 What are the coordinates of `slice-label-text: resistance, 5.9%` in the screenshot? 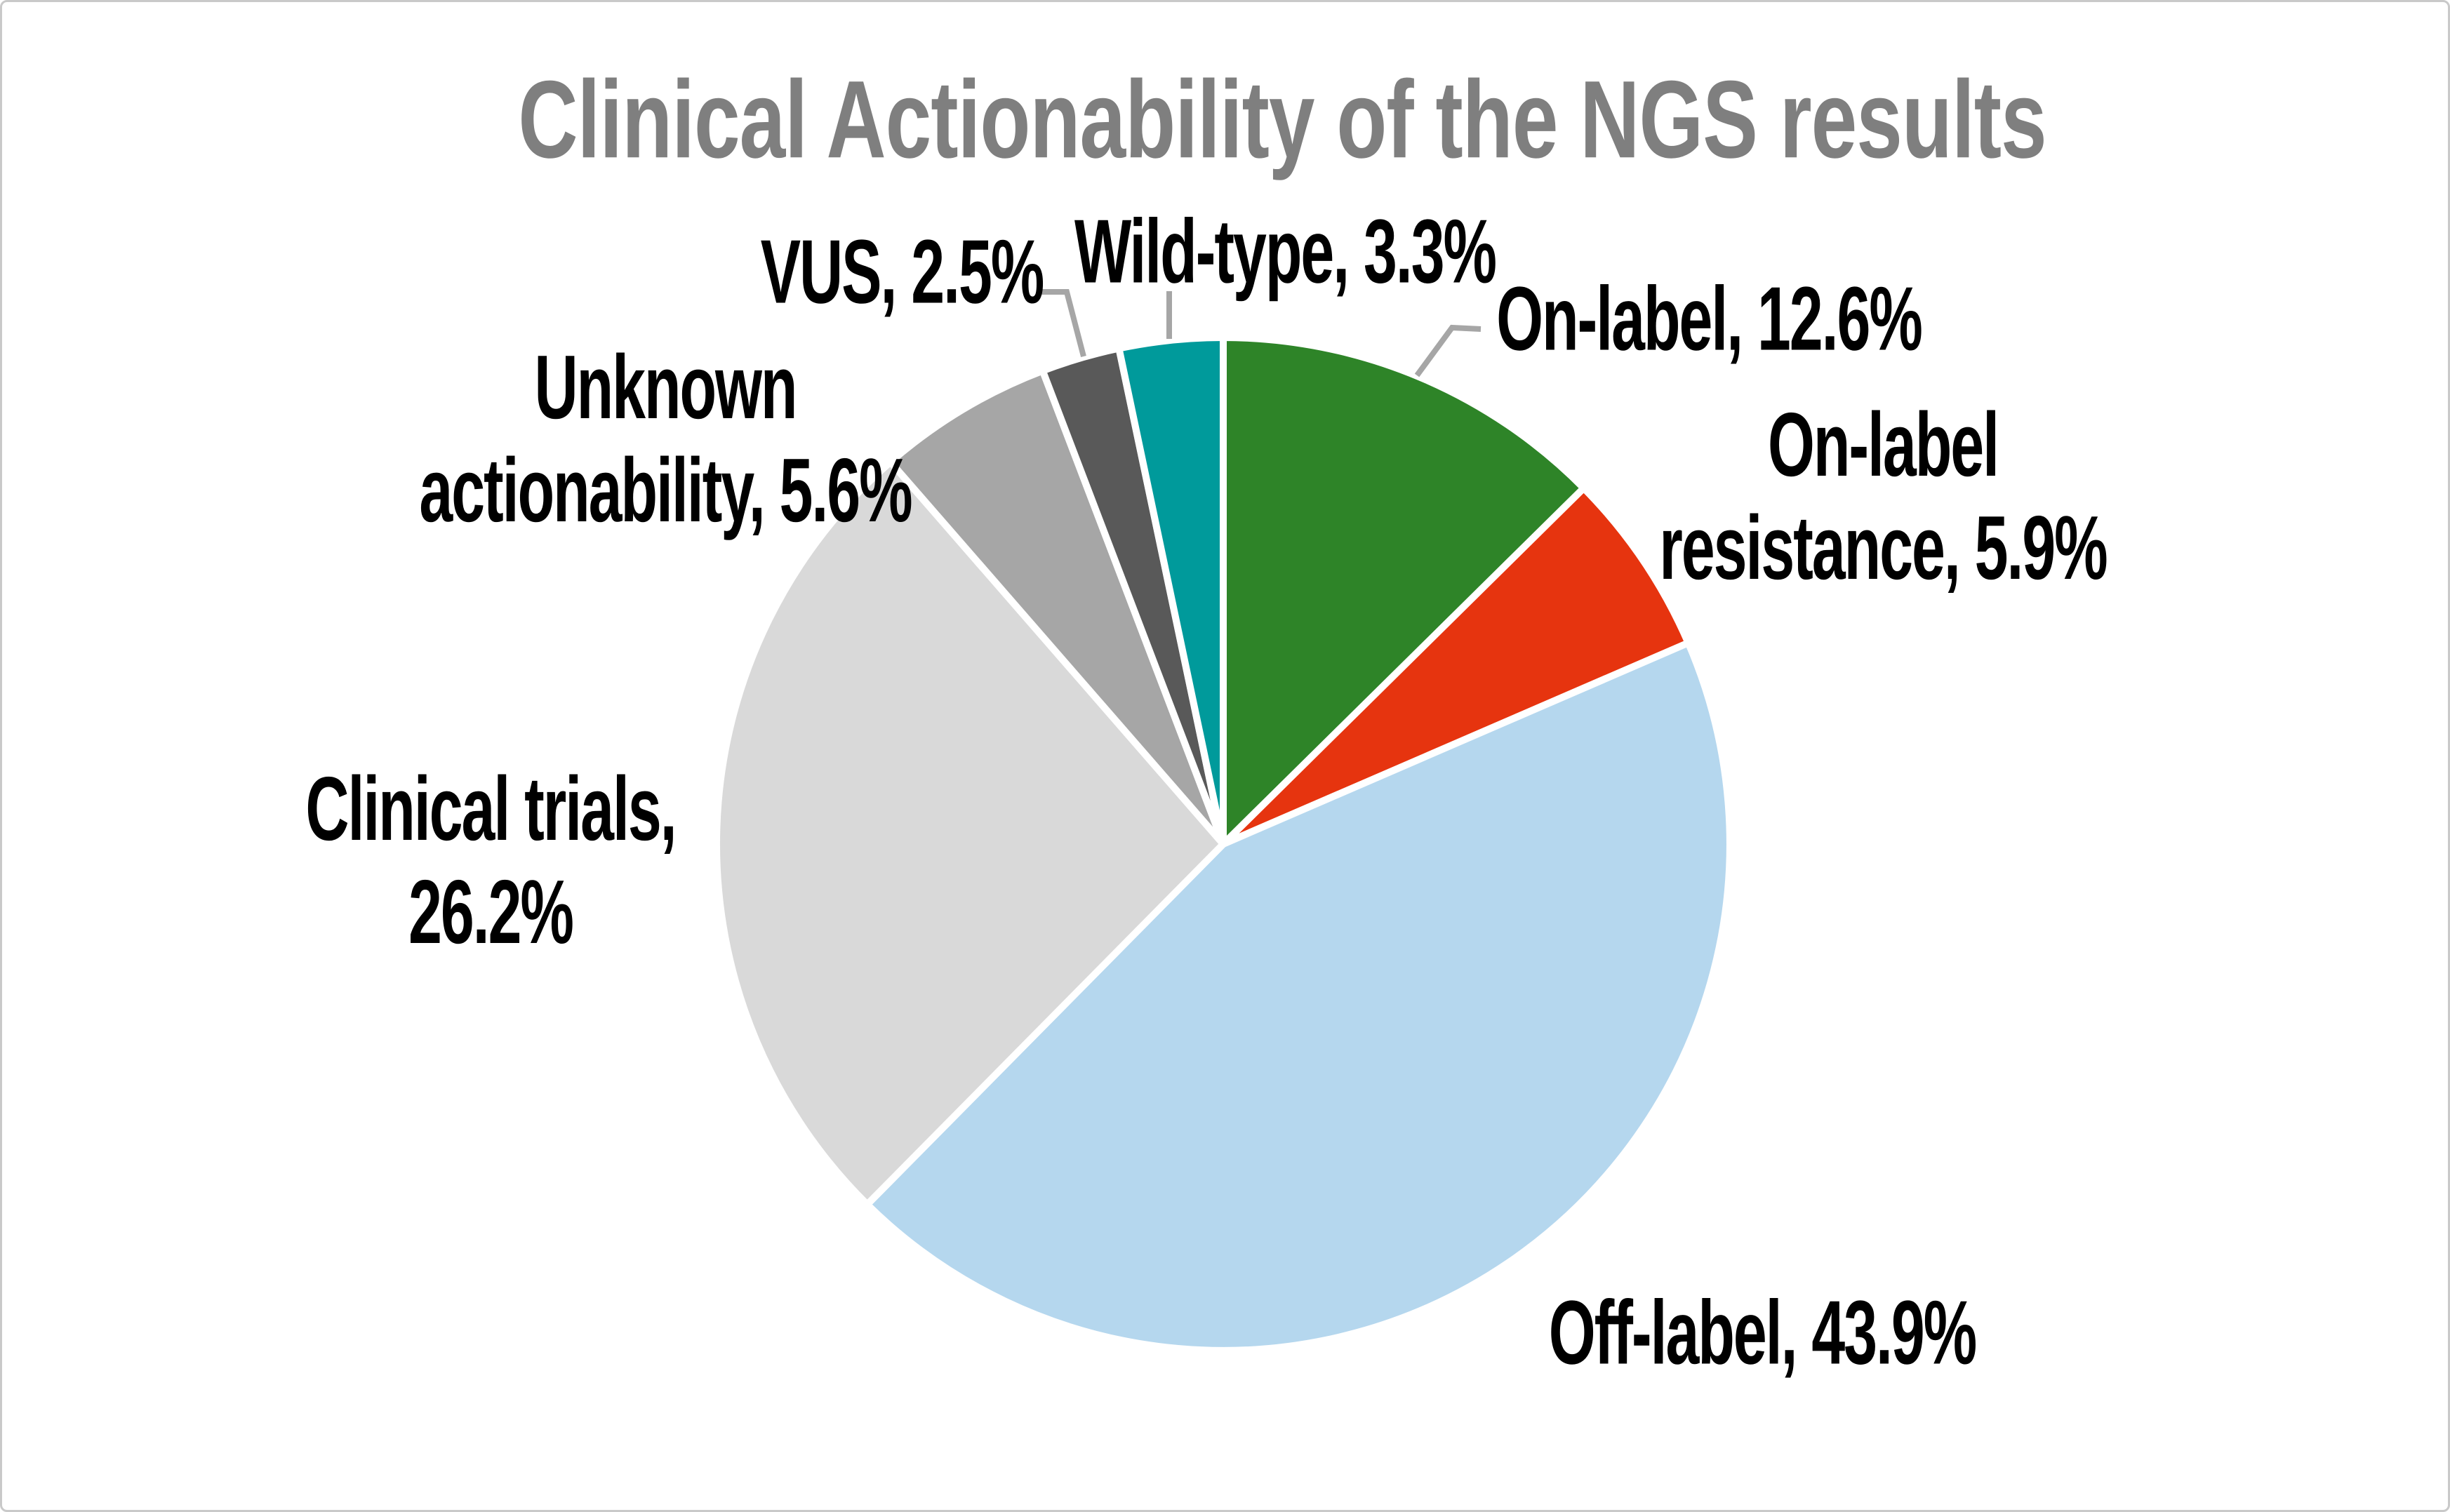 It's located at (1883, 548).